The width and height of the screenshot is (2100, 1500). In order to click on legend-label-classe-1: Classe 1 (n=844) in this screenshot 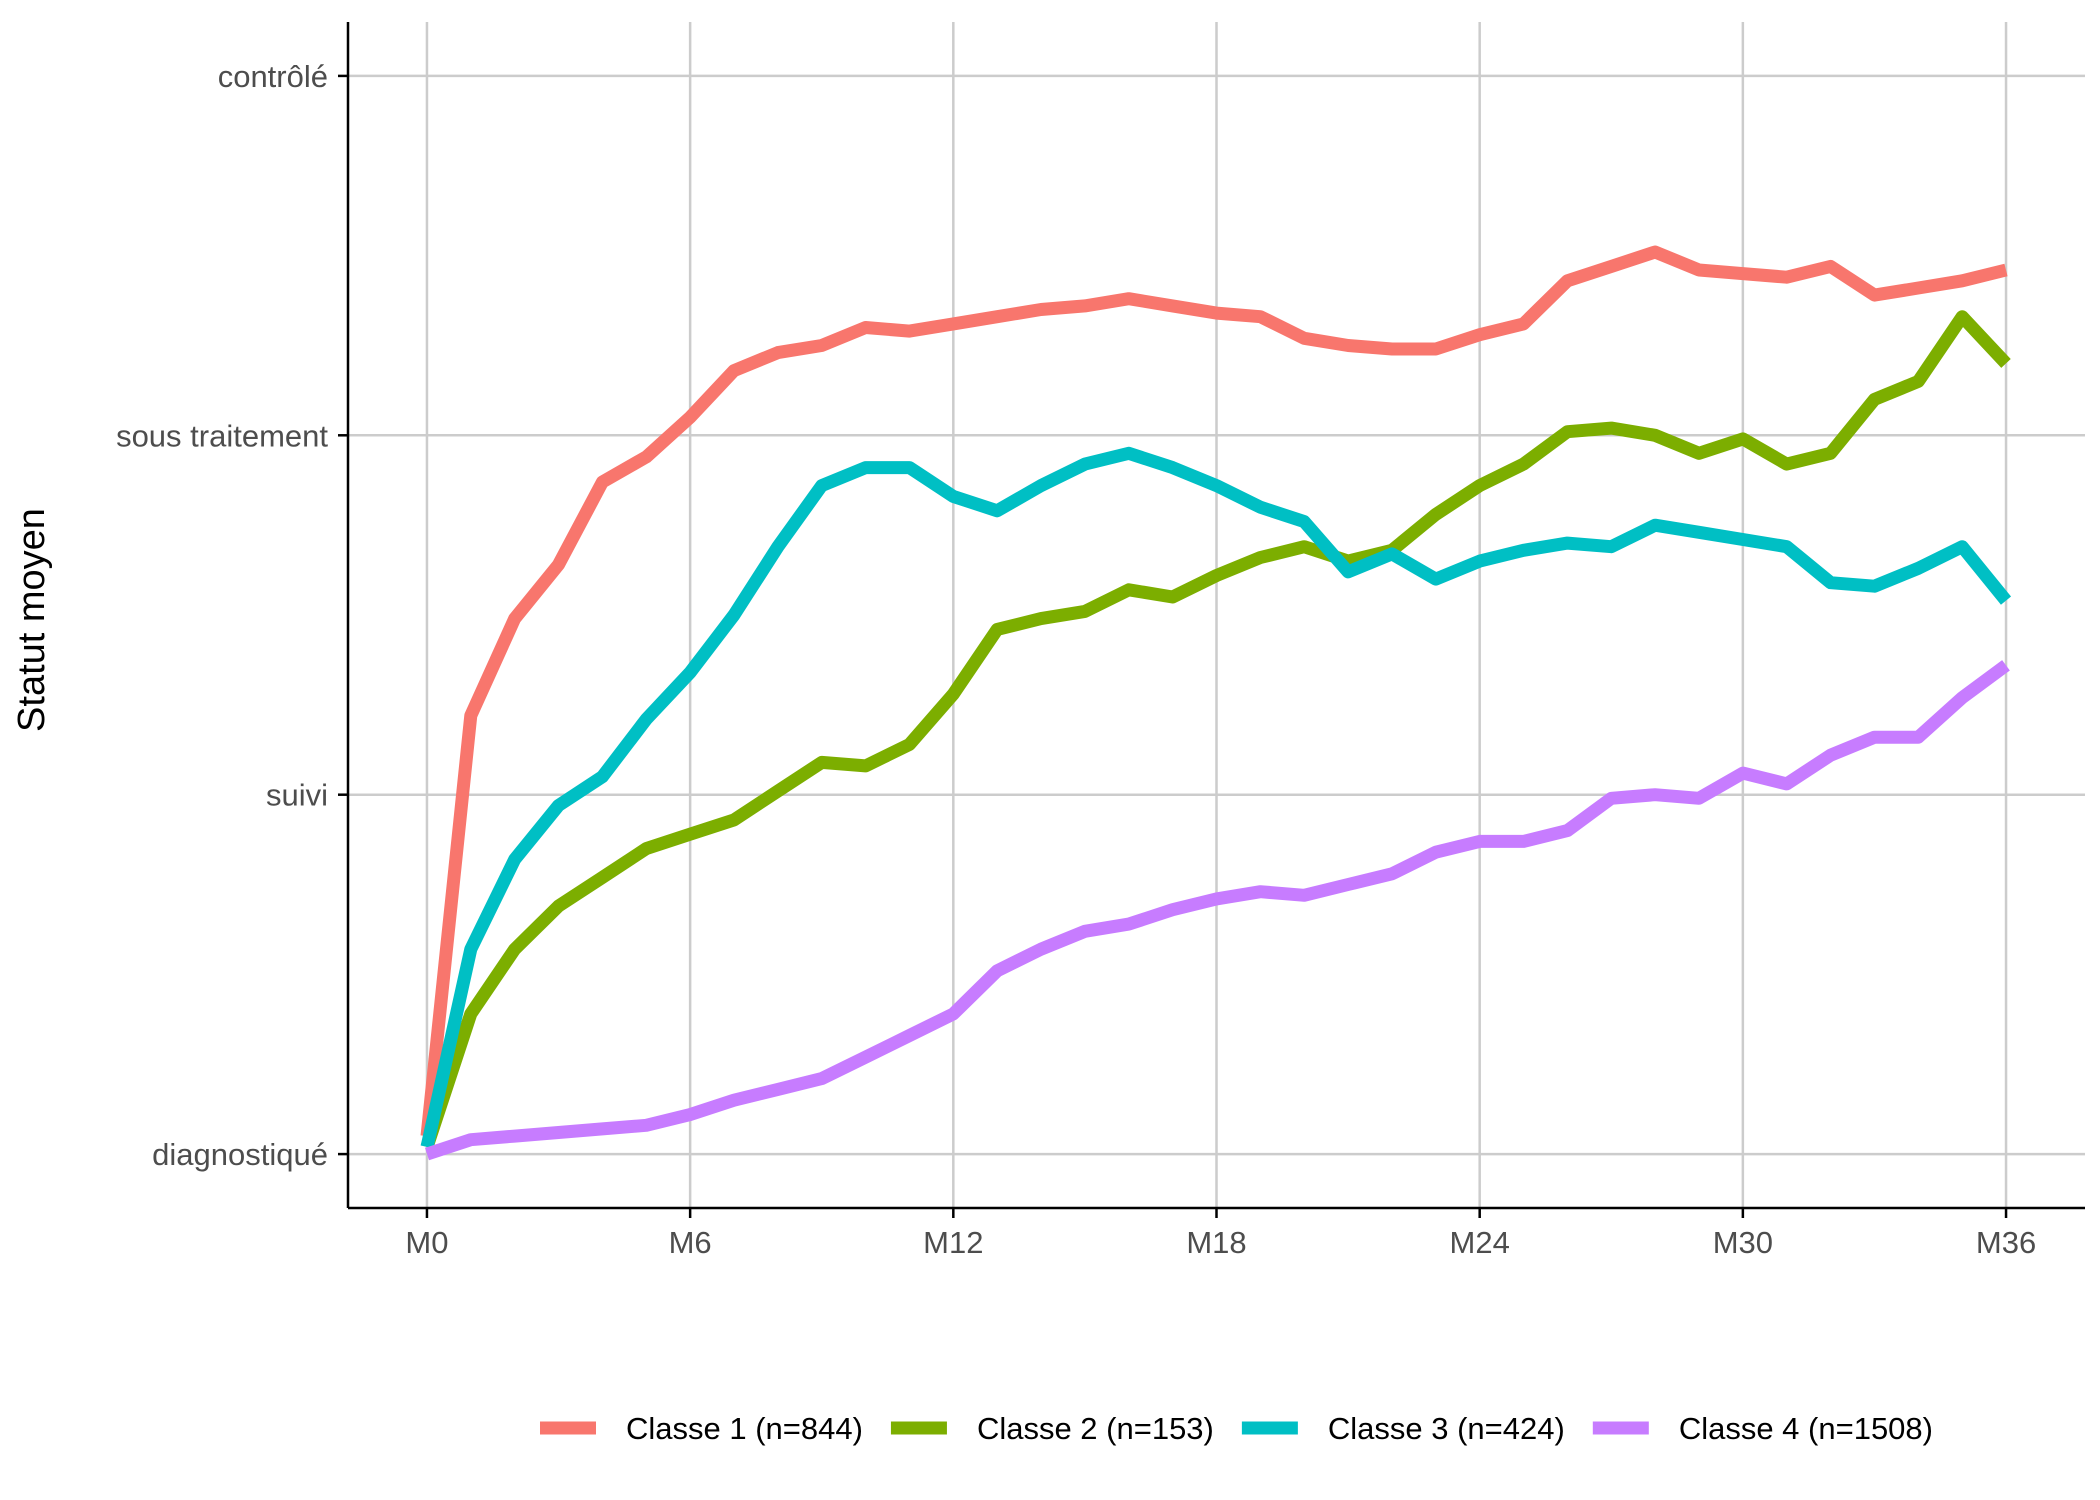, I will do `click(744, 1428)`.